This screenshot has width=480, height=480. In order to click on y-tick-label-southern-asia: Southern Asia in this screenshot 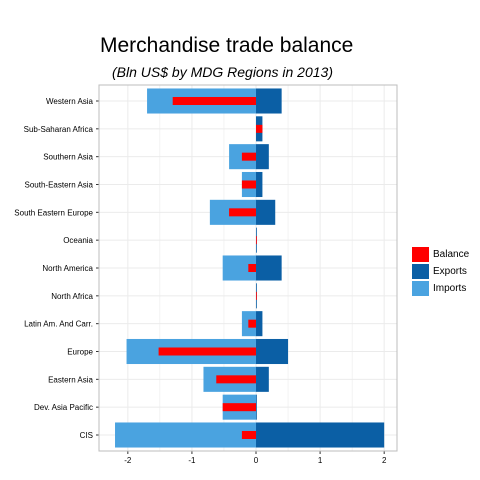, I will do `click(68, 157)`.